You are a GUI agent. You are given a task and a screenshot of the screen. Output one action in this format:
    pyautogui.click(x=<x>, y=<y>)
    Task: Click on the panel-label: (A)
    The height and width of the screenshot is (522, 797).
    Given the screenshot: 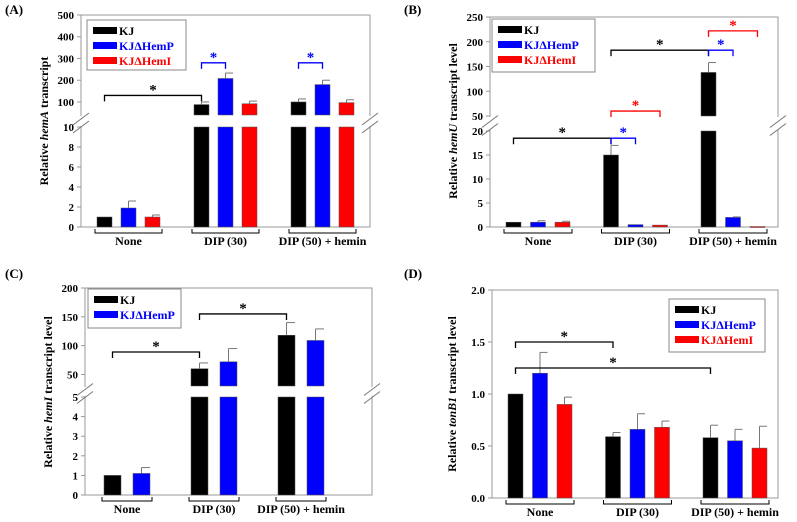 What is the action you would take?
    pyautogui.click(x=14, y=9)
    